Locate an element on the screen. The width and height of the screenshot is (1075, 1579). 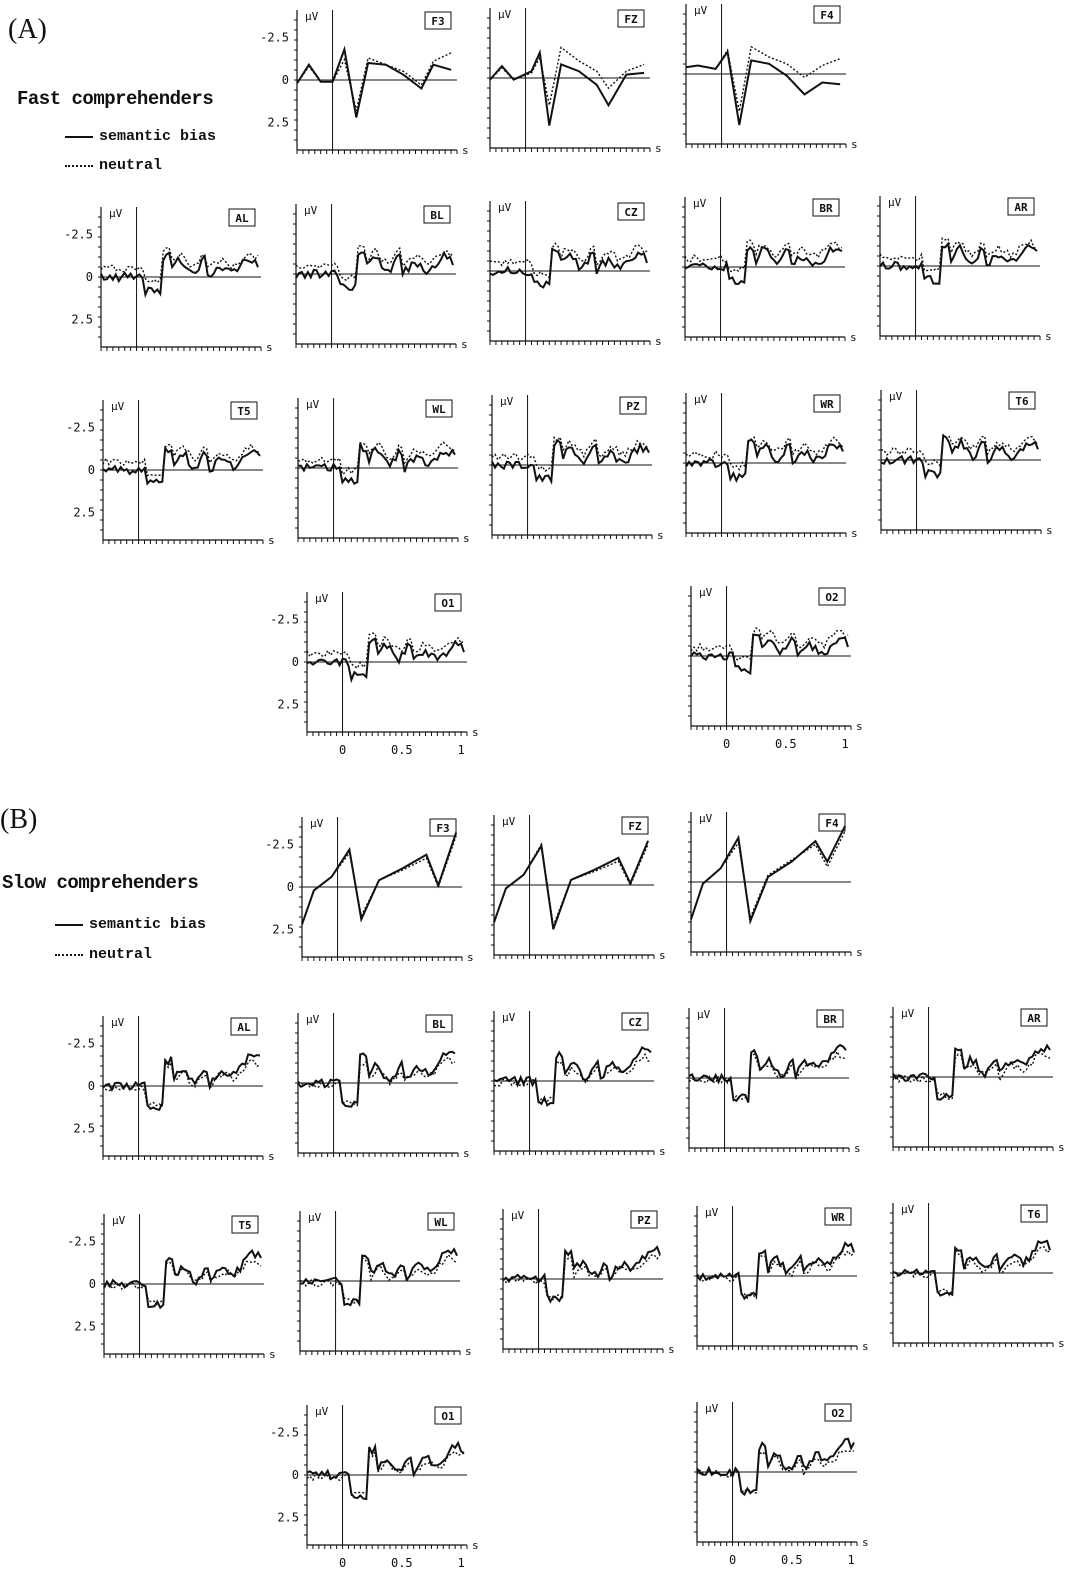
legend-label-dotted: neutral is located at coordinates (131, 165).